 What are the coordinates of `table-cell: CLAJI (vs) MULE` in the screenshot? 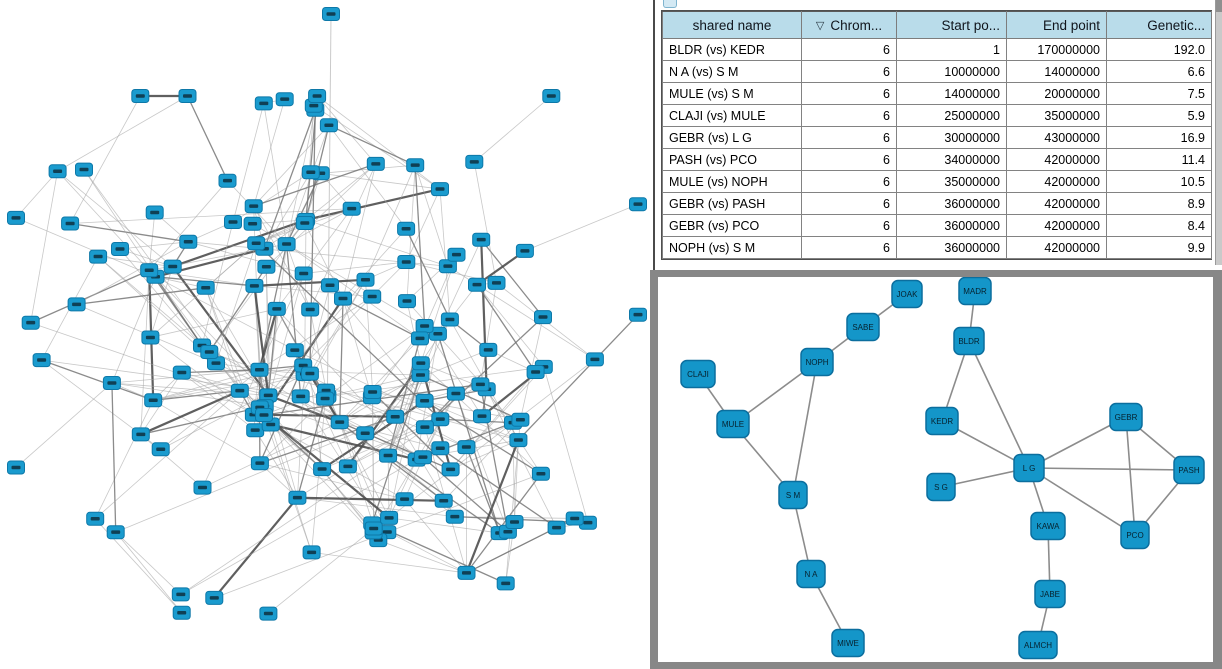 It's located at (732, 115).